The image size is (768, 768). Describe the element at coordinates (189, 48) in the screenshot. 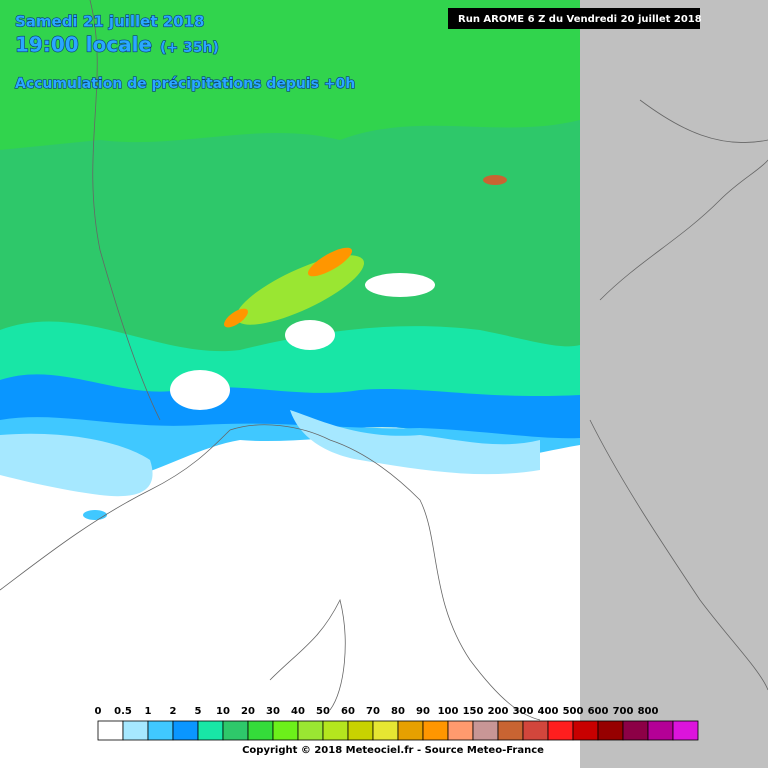

I see `lead-time: (+ 35h)` at that location.